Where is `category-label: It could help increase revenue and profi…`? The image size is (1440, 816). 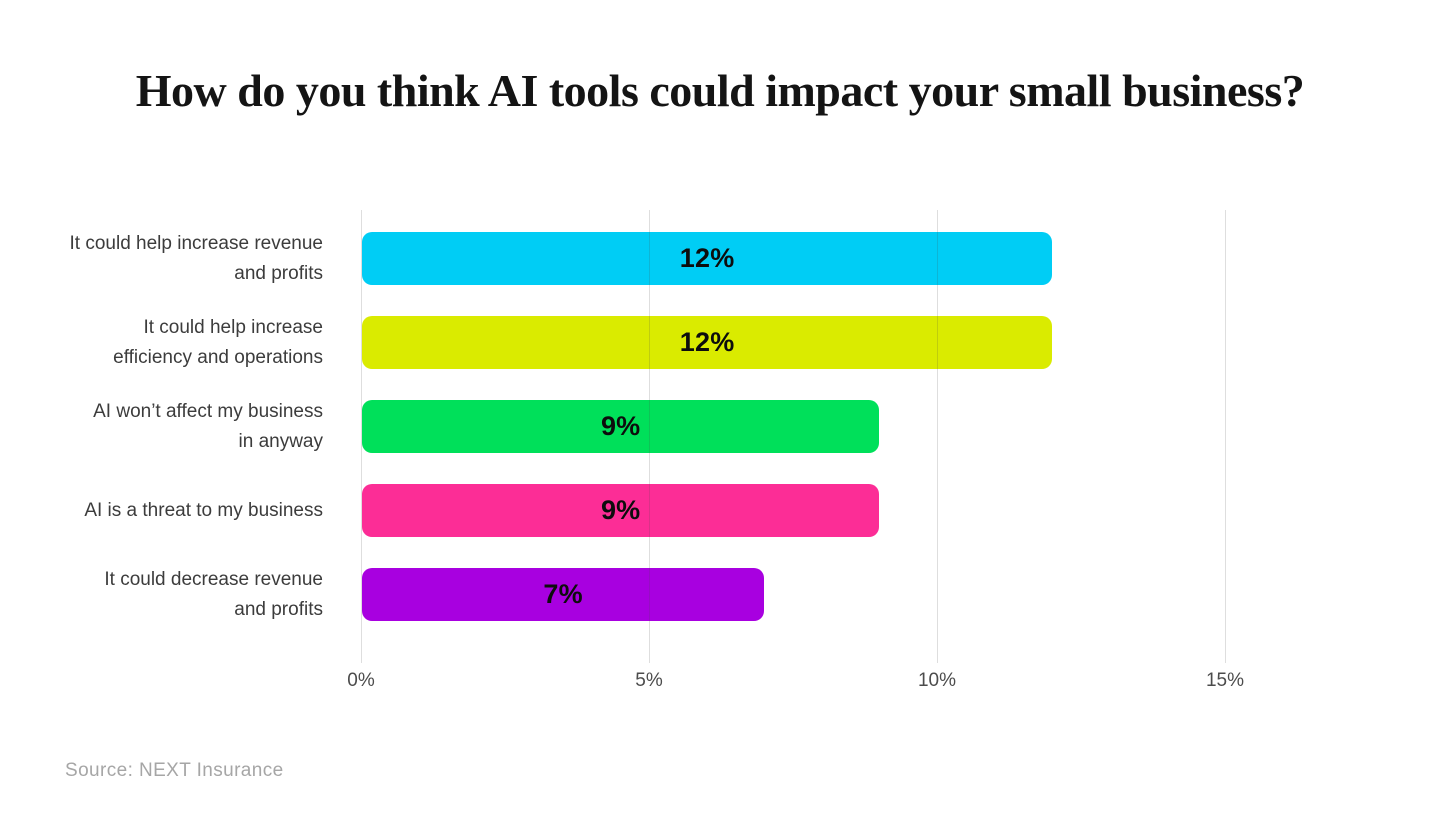 category-label: It could help increase revenue and profi… is located at coordinates (196, 258).